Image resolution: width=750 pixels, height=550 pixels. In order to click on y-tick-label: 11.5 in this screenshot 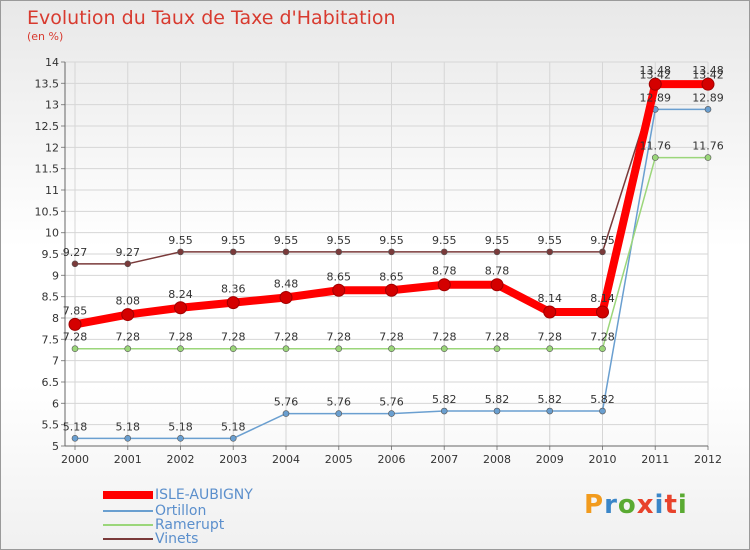, I will do `click(47, 169)`.